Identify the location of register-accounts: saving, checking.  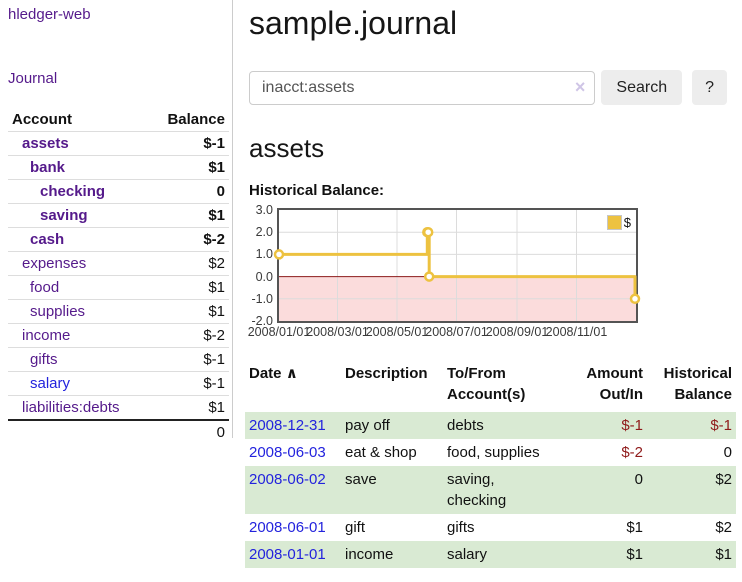
(477, 490).